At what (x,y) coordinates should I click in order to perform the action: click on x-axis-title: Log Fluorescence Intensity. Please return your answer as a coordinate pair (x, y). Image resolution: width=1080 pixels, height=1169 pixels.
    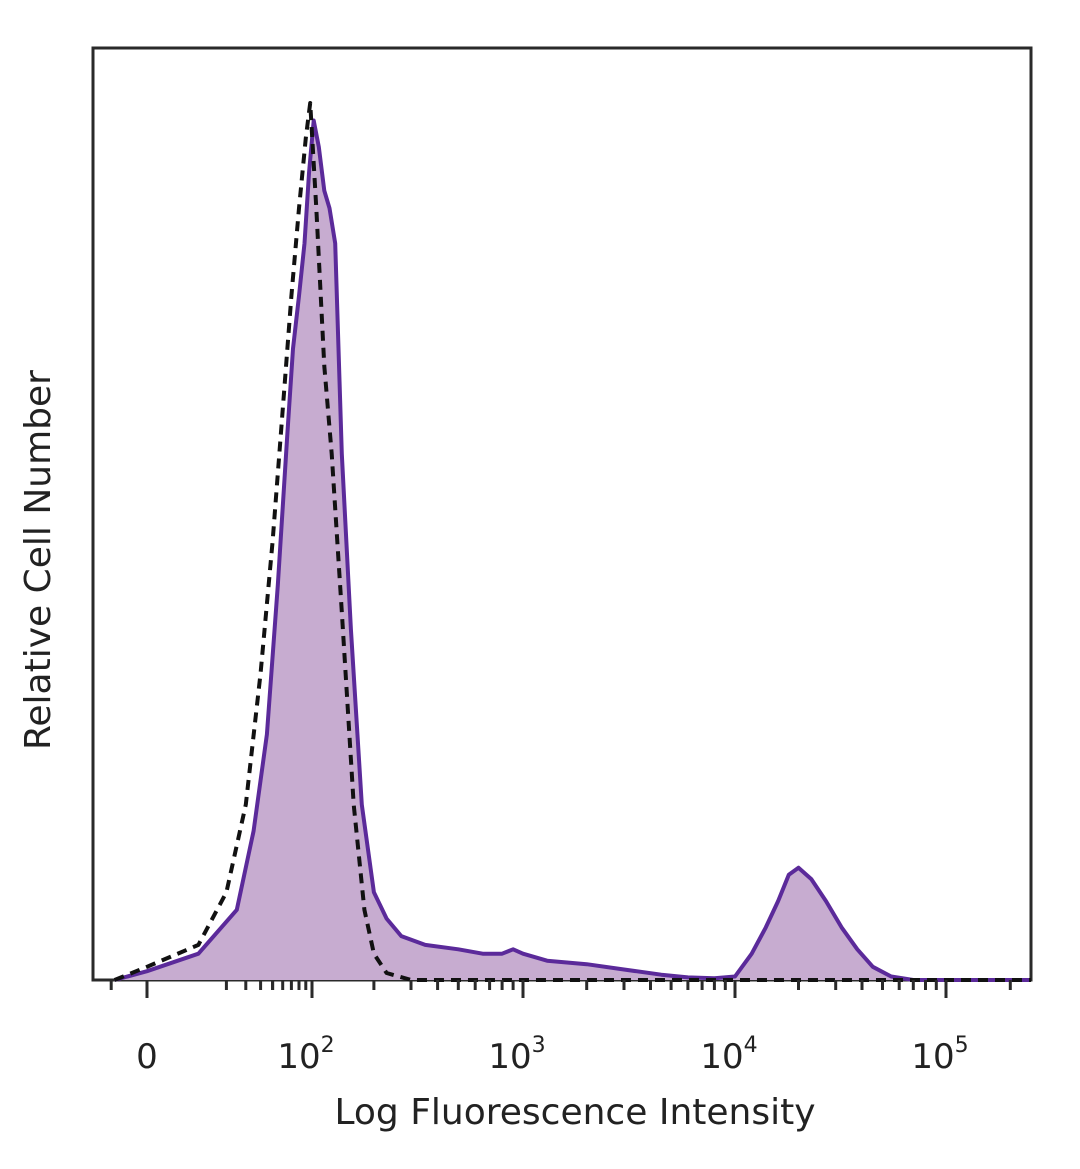
    Looking at the image, I should click on (574, 1112).